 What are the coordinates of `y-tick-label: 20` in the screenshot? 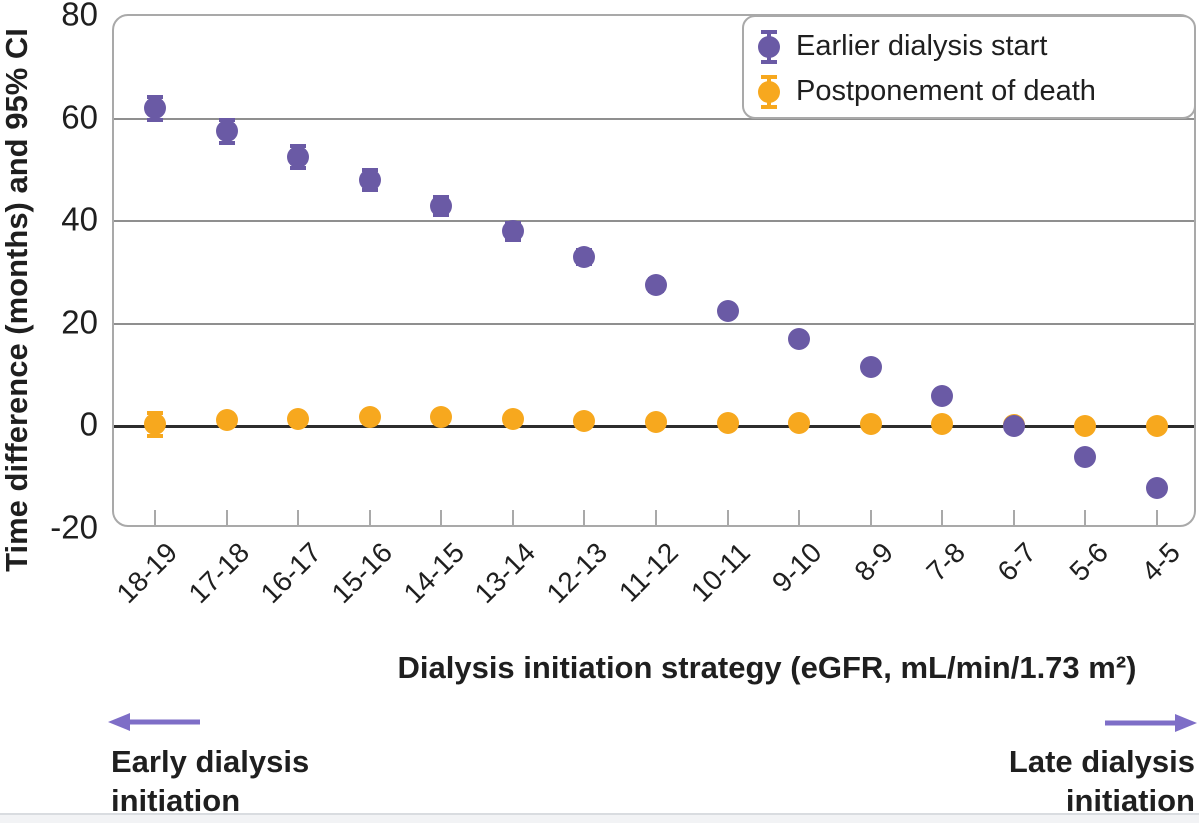 It's located at (79, 322).